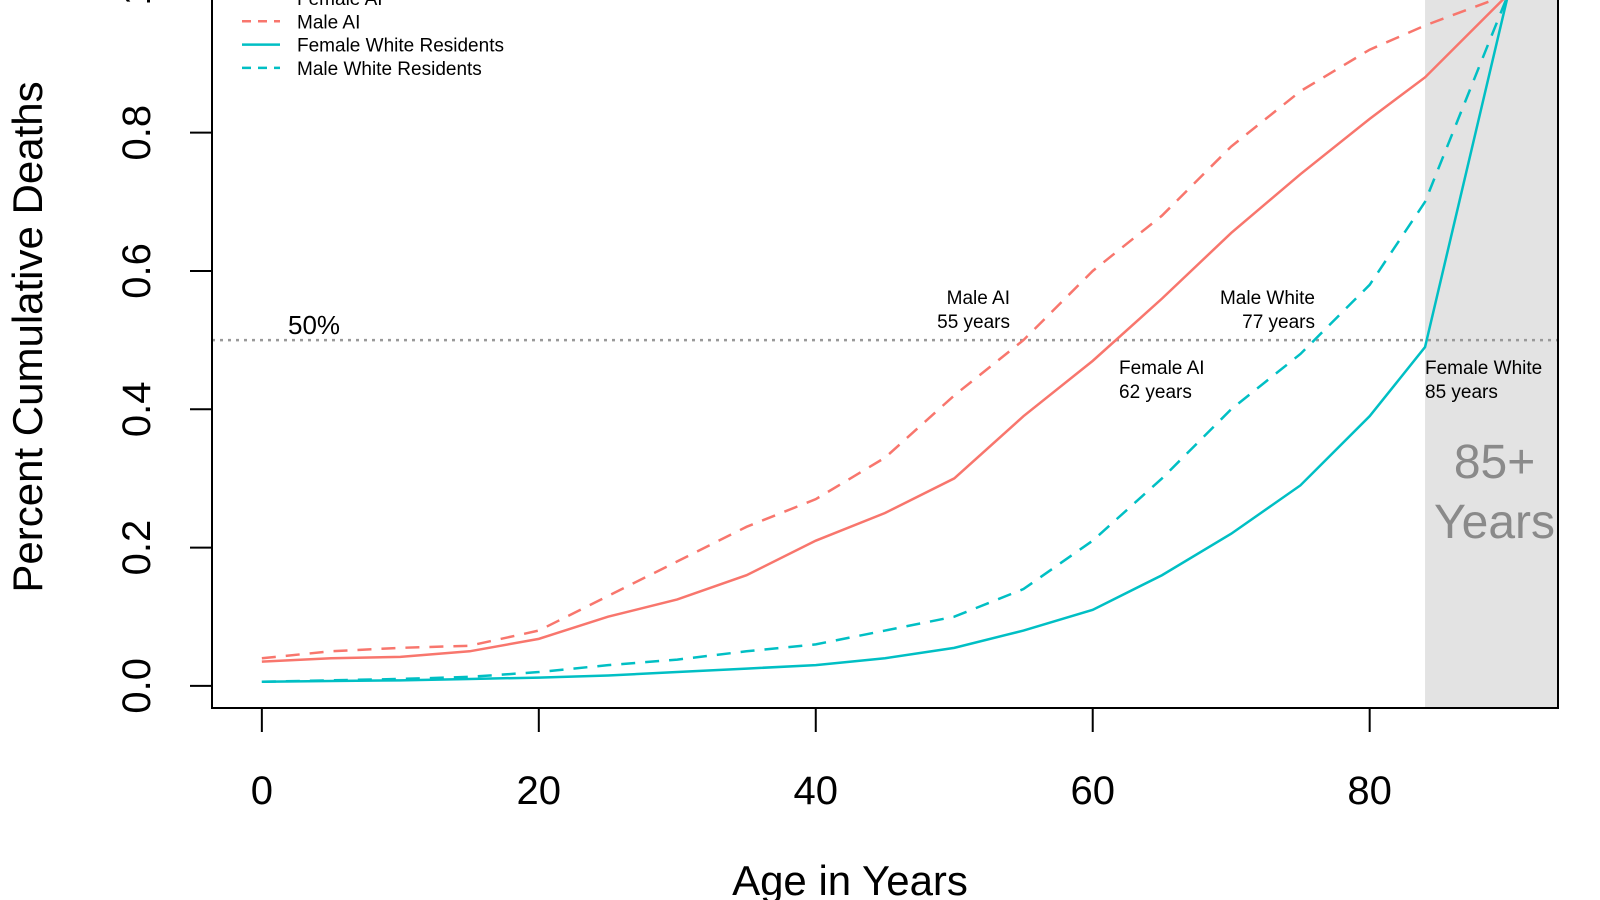  Describe the element at coordinates (1092, 791) in the screenshot. I see `x-tick-label: 60` at that location.